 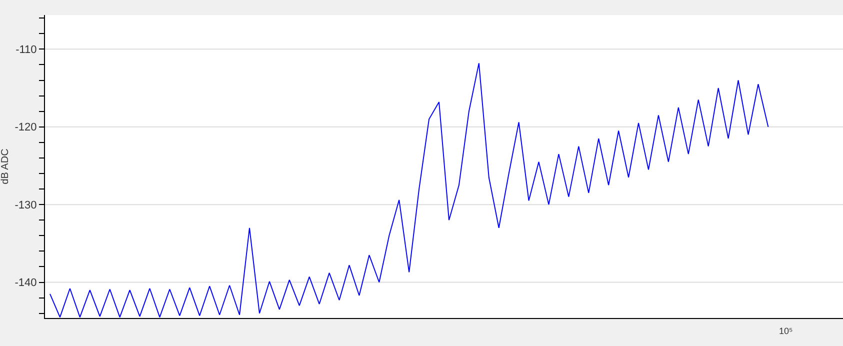 What do you see at coordinates (25, 205) in the screenshot?
I see `y-tick-label: -130` at bounding box center [25, 205].